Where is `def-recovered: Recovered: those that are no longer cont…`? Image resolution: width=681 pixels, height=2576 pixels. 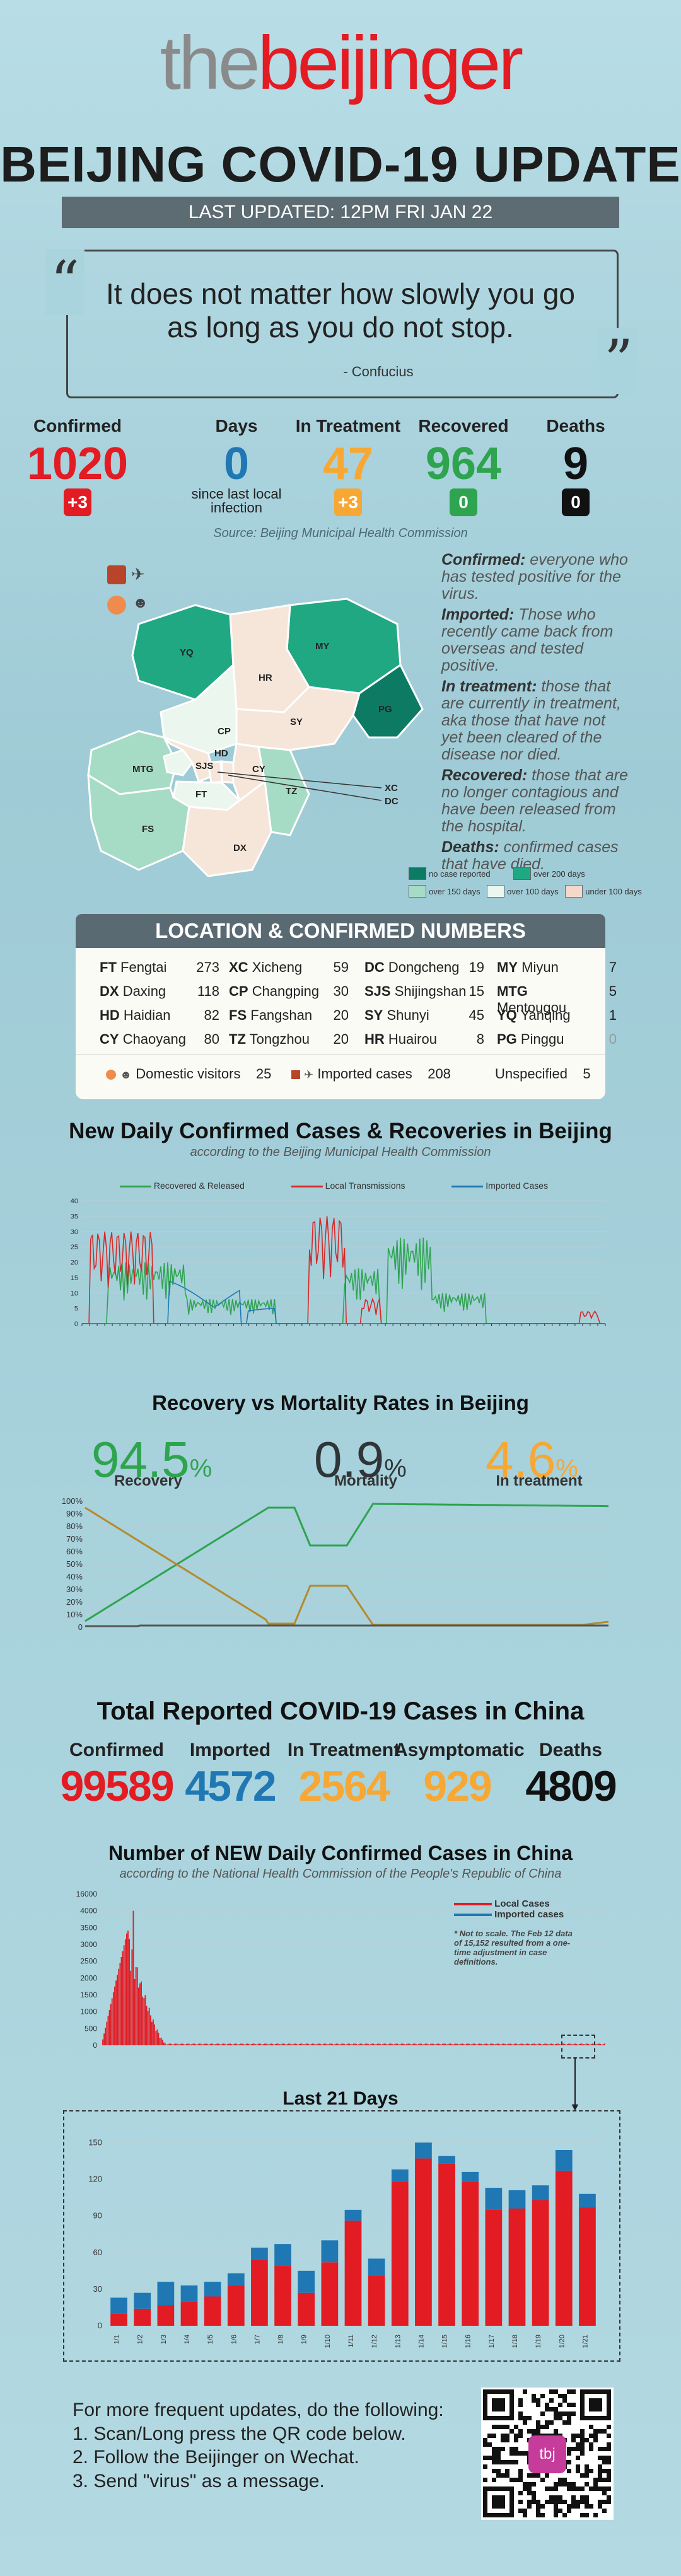 def-recovered: Recovered: those that are no longer cont… is located at coordinates (535, 801).